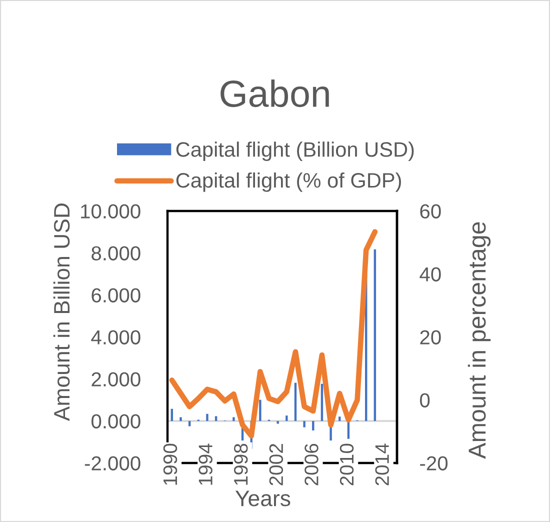 This screenshot has width=550, height=522. I want to click on y2-axis-title: Amount in percentage, so click(479, 340).